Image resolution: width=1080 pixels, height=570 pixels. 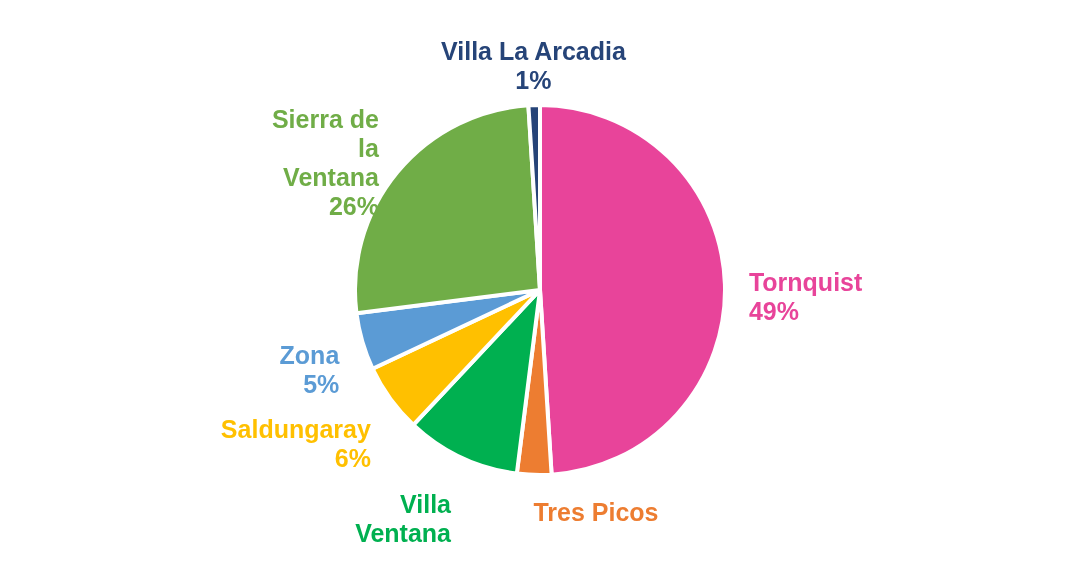 I want to click on slice-label: Tres Picos, so click(x=596, y=512).